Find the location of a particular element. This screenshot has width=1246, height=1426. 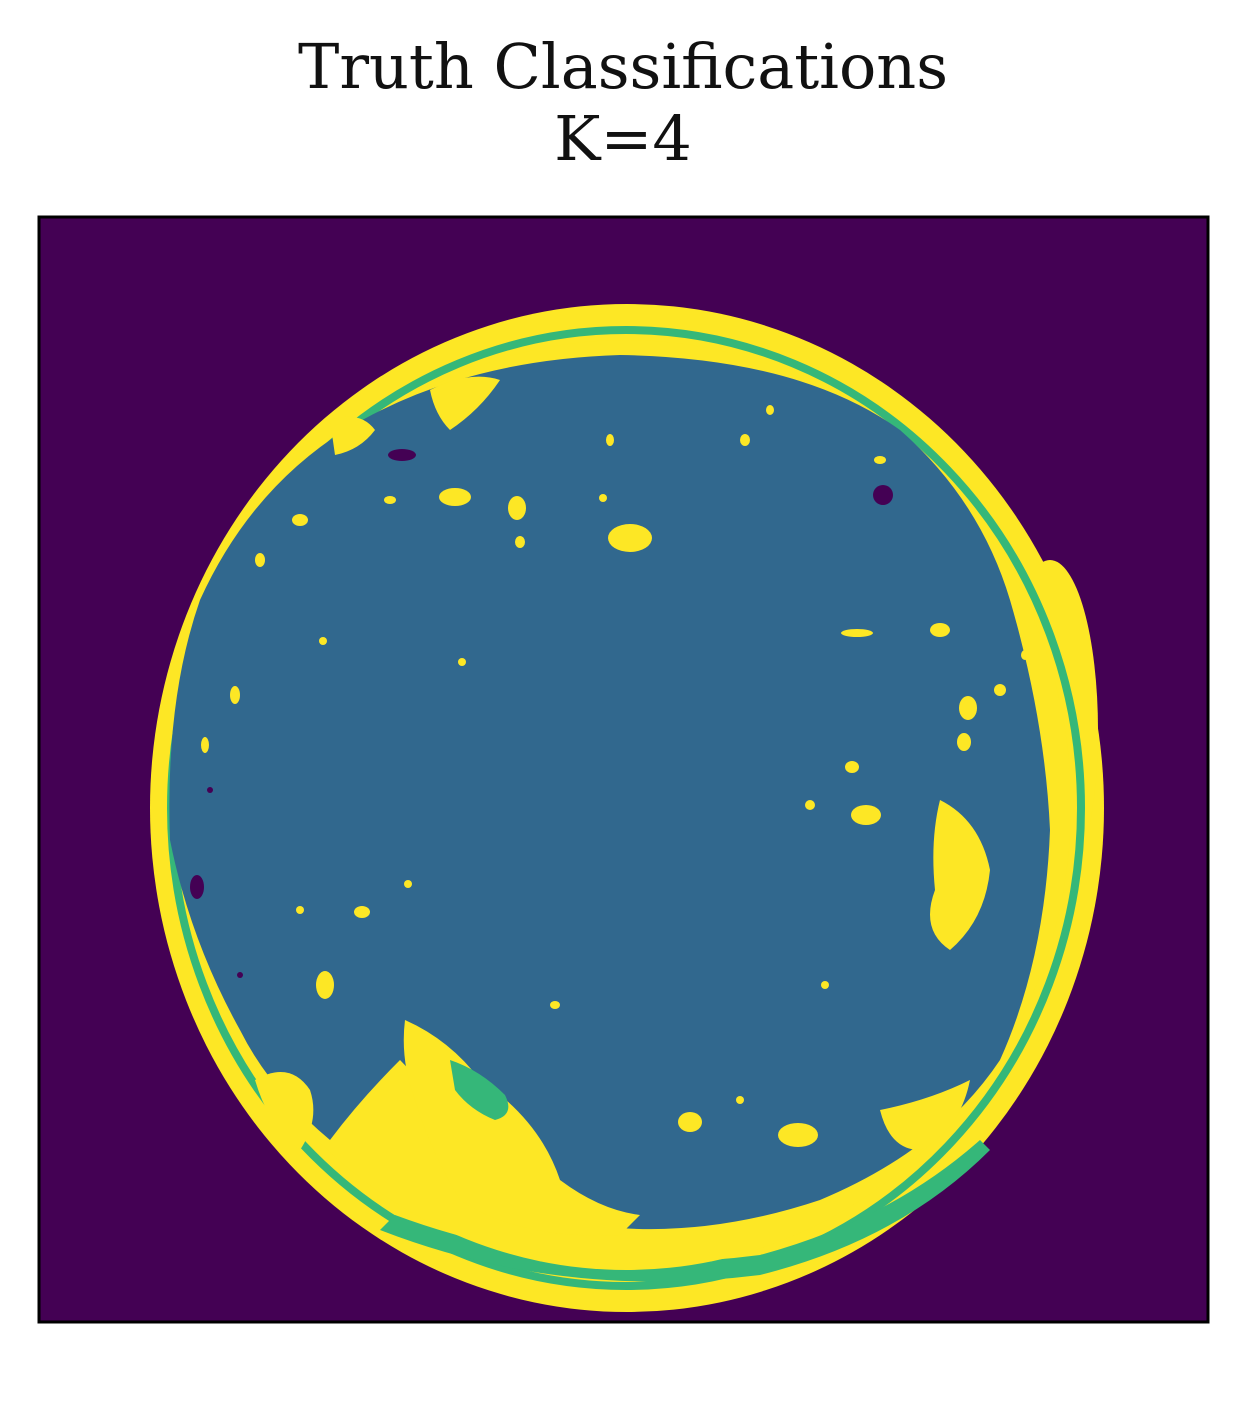

yellow-intrusion-bottom-right is located at coordinates (925, 1115).